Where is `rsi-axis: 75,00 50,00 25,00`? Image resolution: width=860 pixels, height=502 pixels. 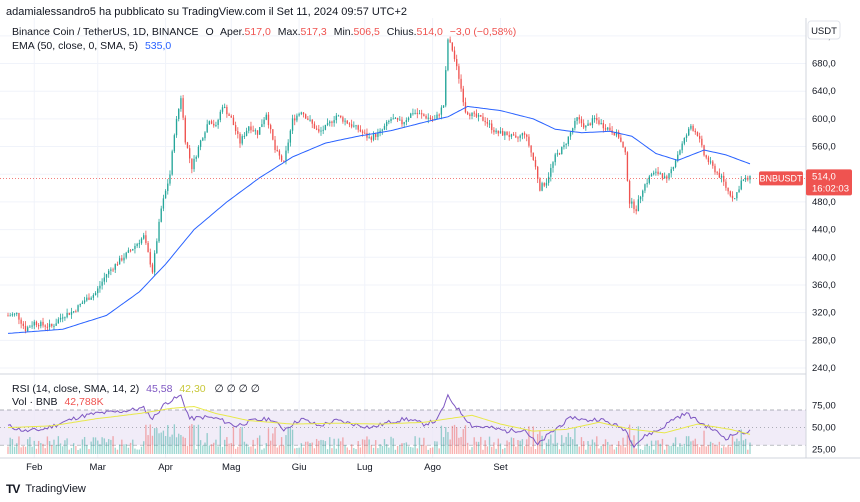 rsi-axis: 75,00 50,00 25,00 is located at coordinates (824, 428).